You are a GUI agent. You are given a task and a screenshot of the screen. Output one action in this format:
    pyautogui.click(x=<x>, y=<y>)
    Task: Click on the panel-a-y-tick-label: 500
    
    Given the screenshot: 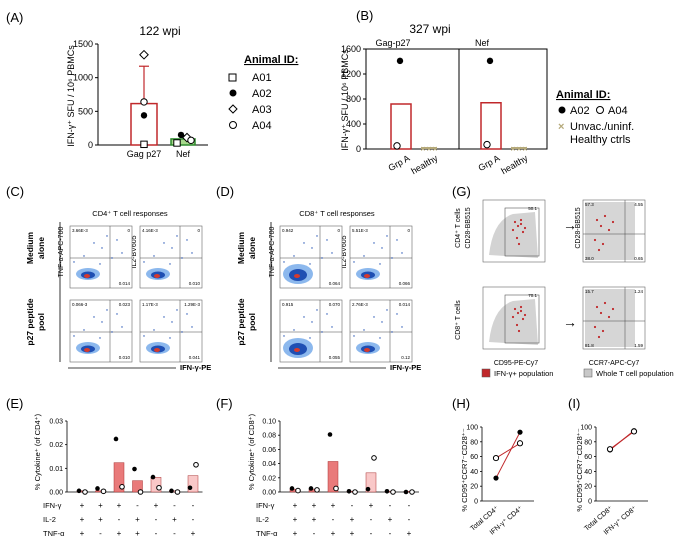 What is the action you would take?
    pyautogui.click(x=85, y=111)
    